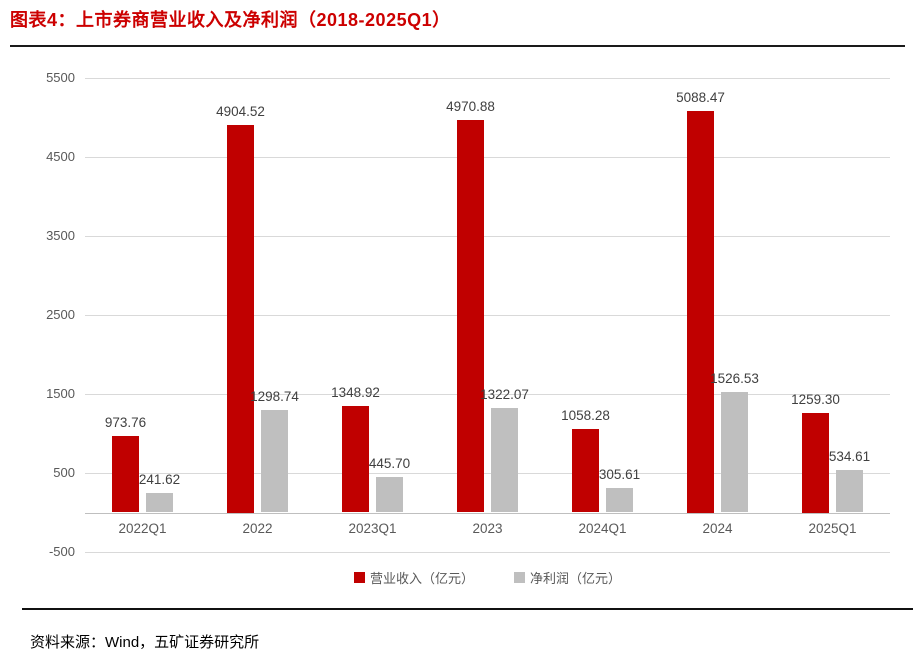 The image size is (921, 672). What do you see at coordinates (372, 528) in the screenshot?
I see `x-axis-label: 2023Q1` at bounding box center [372, 528].